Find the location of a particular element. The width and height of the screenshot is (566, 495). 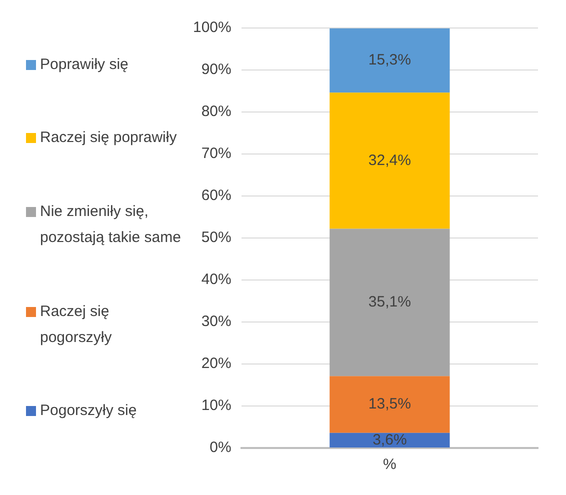

y-tick-label: 60% is located at coordinates (216, 195).